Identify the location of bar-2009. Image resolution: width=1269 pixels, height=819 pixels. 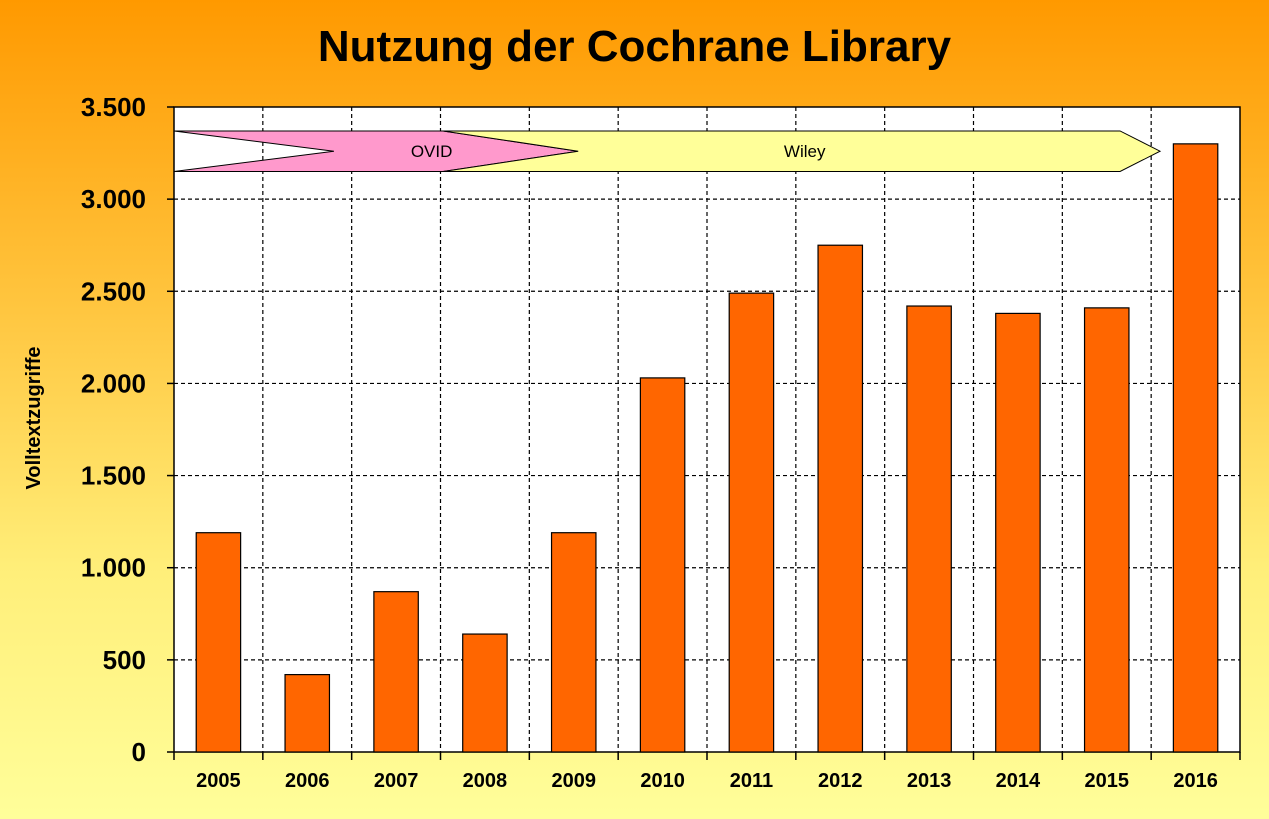
(573, 642).